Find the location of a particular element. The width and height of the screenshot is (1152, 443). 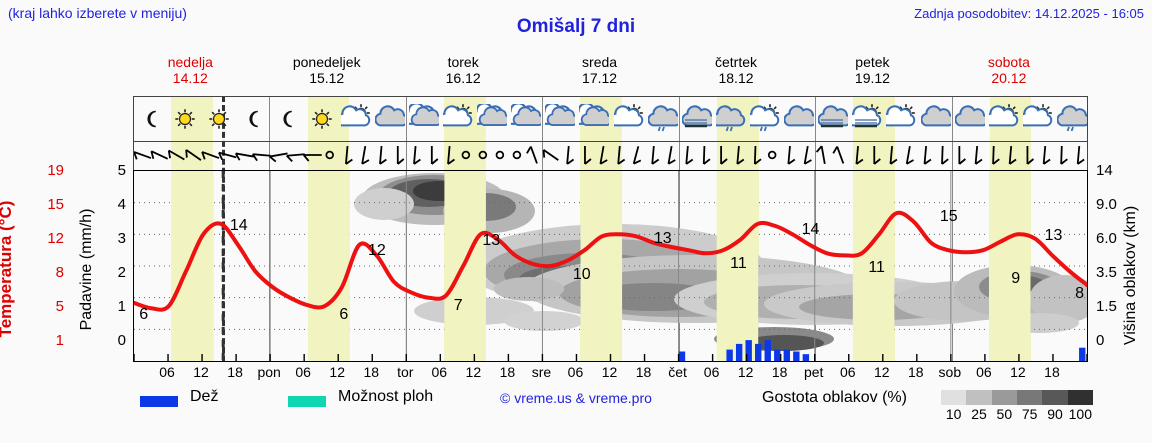

time-tick-11: sre is located at coordinates (541, 372).